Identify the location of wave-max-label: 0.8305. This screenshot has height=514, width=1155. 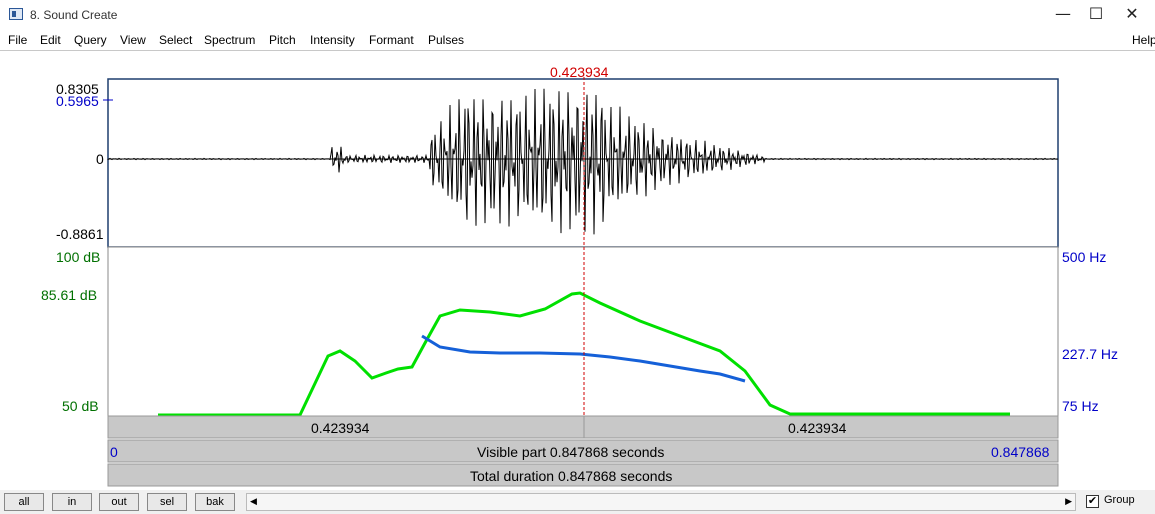
(77, 89).